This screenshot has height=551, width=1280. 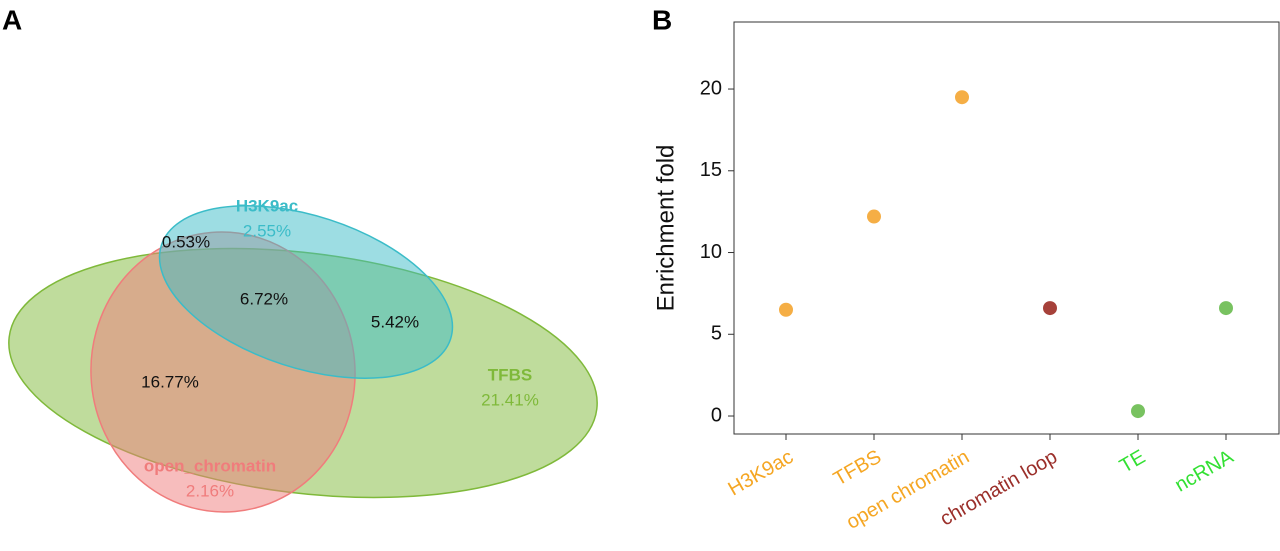 What do you see at coordinates (662, 19) in the screenshot?
I see `panel-label: B` at bounding box center [662, 19].